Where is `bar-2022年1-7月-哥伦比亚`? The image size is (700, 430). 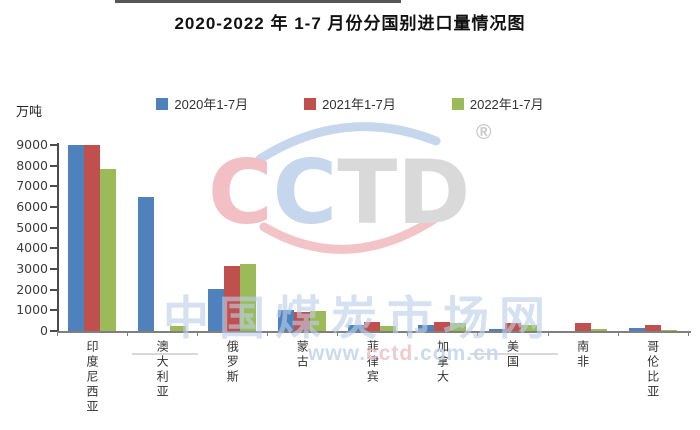 bar-2022年1-7月-哥伦比亚 is located at coordinates (668, 330).